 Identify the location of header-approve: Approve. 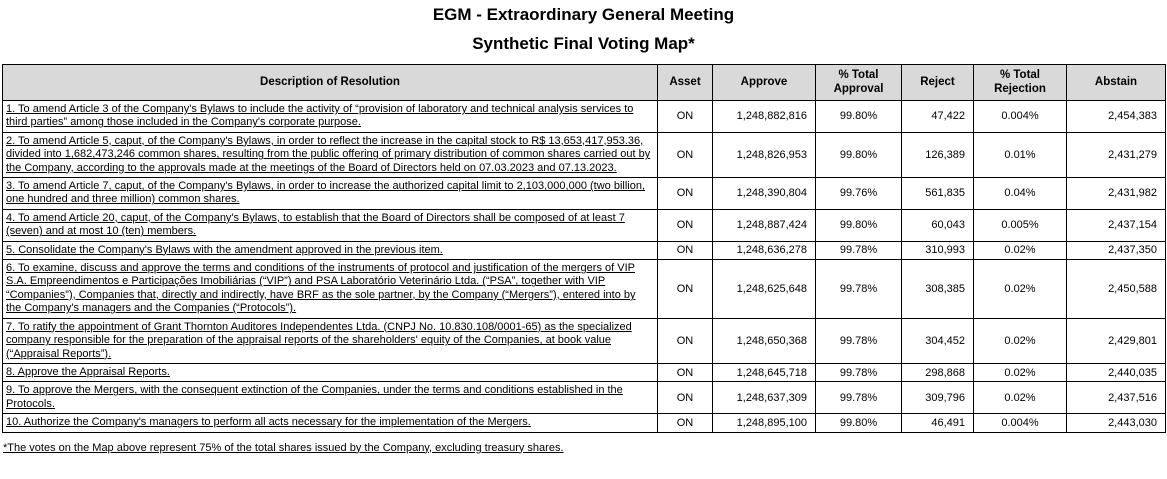
(764, 82).